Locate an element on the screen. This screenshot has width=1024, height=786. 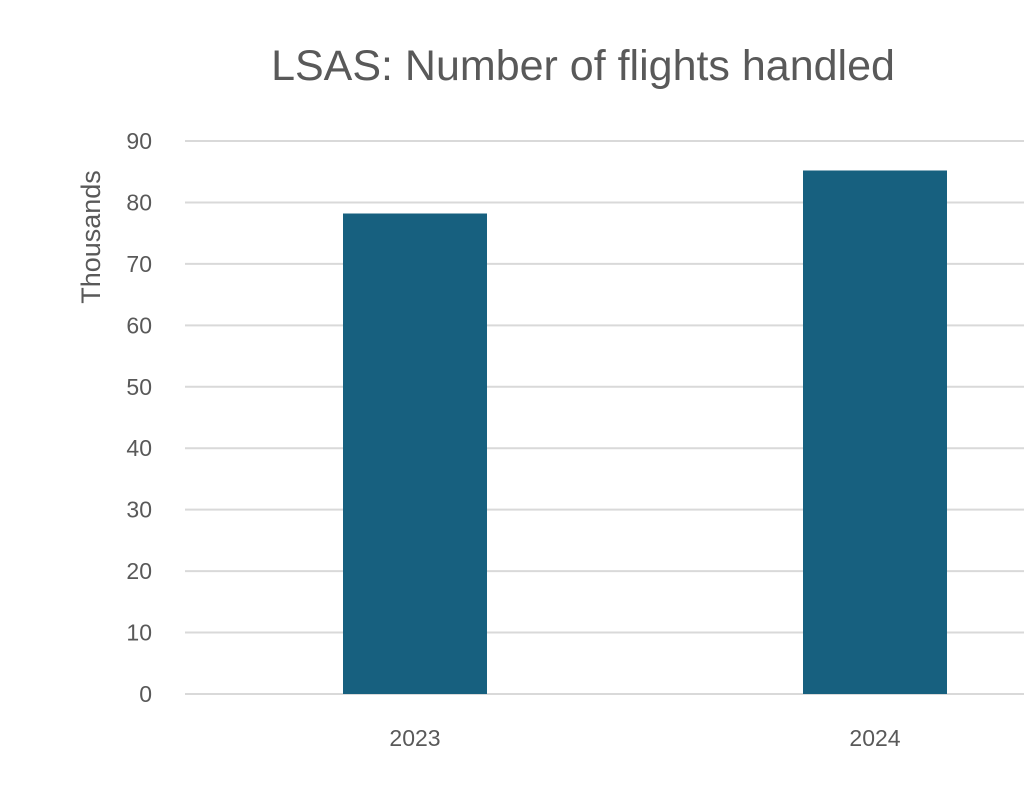
y-tick-label: 10 is located at coordinates (139, 633).